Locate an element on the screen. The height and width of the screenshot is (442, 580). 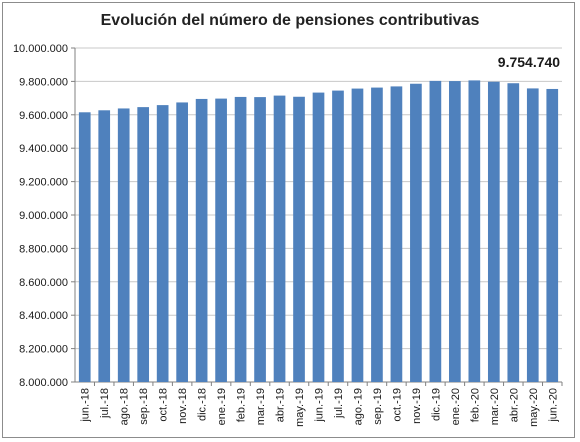
y-tick-label: 8.800.000 is located at coordinates (43, 249).